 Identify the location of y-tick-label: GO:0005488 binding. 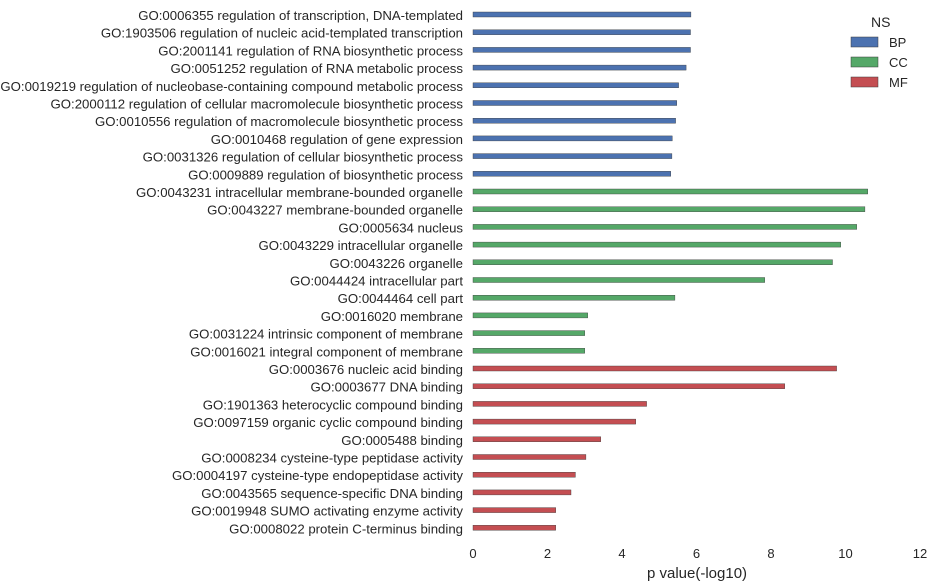
(402, 440).